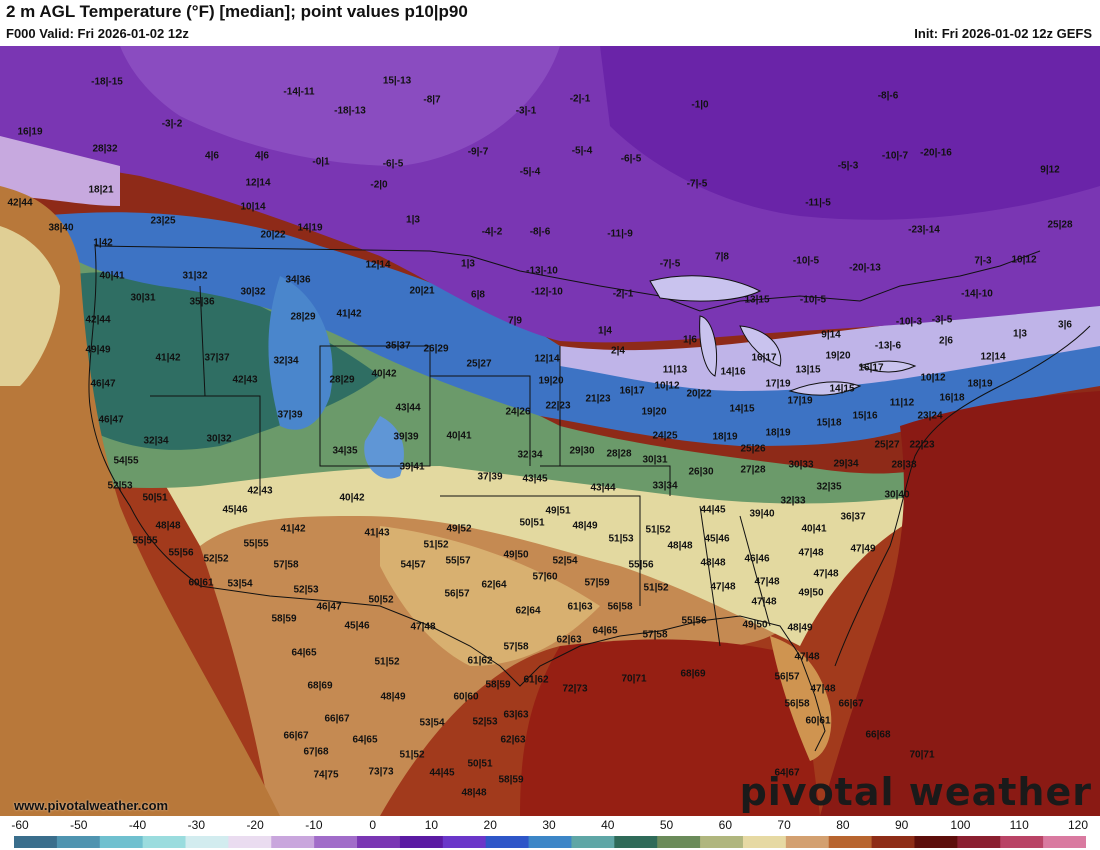  I want to click on point-value: -20|-16, so click(936, 153).